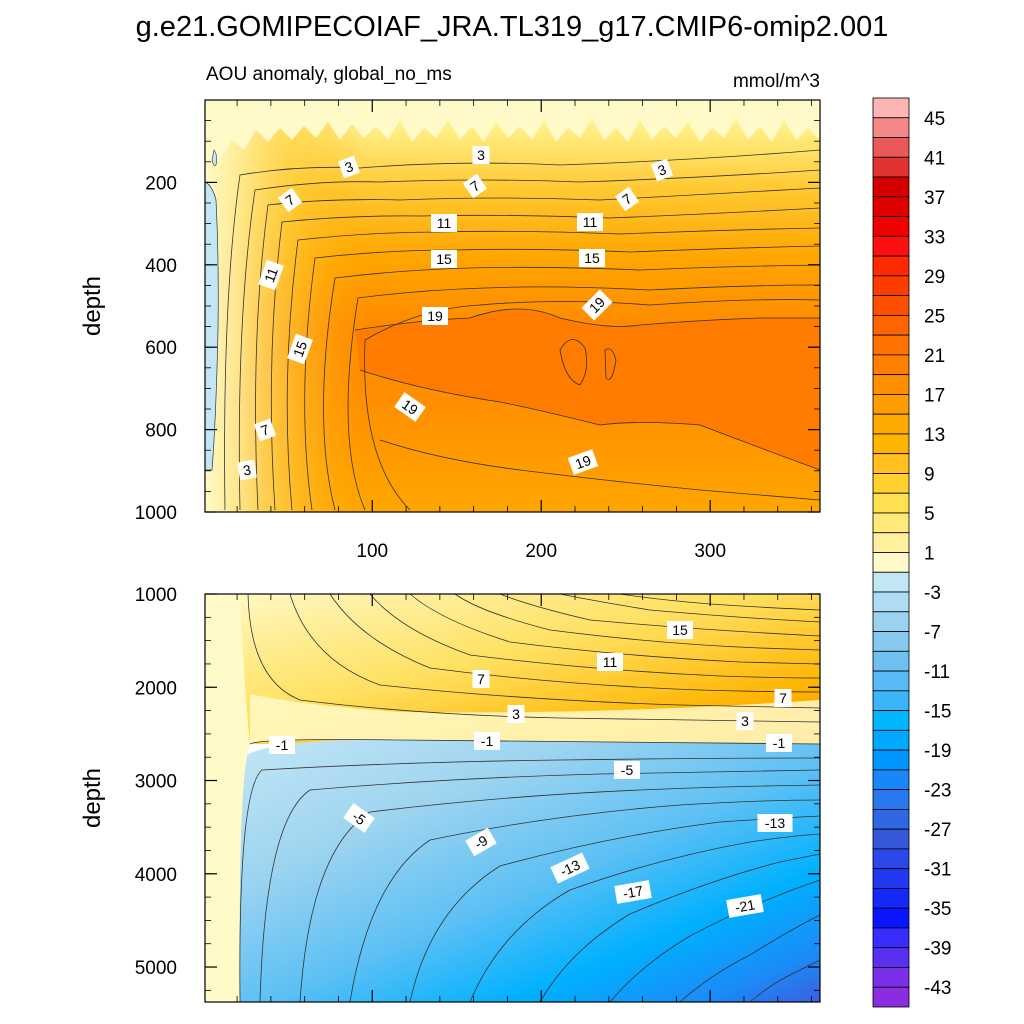  Describe the element at coordinates (932, 593) in the screenshot. I see `colorbar-label: -3` at that location.